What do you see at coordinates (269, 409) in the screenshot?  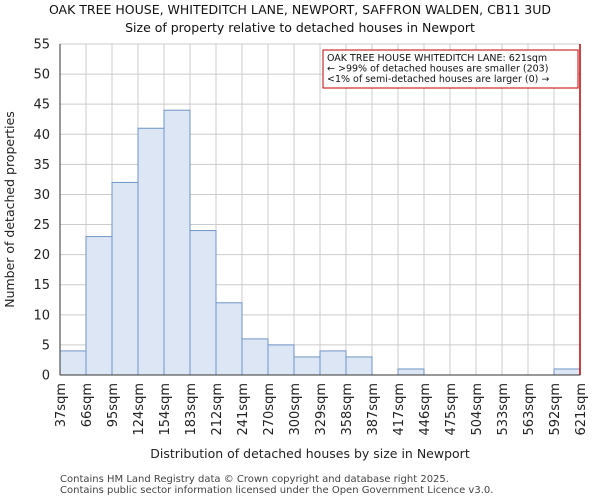 I see `x-tick-label: 270sqm` at bounding box center [269, 409].